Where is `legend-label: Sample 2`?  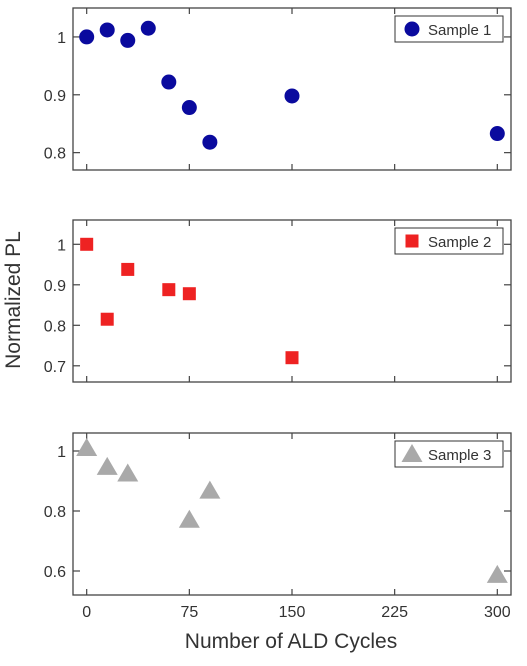 legend-label: Sample 2 is located at coordinates (459, 242).